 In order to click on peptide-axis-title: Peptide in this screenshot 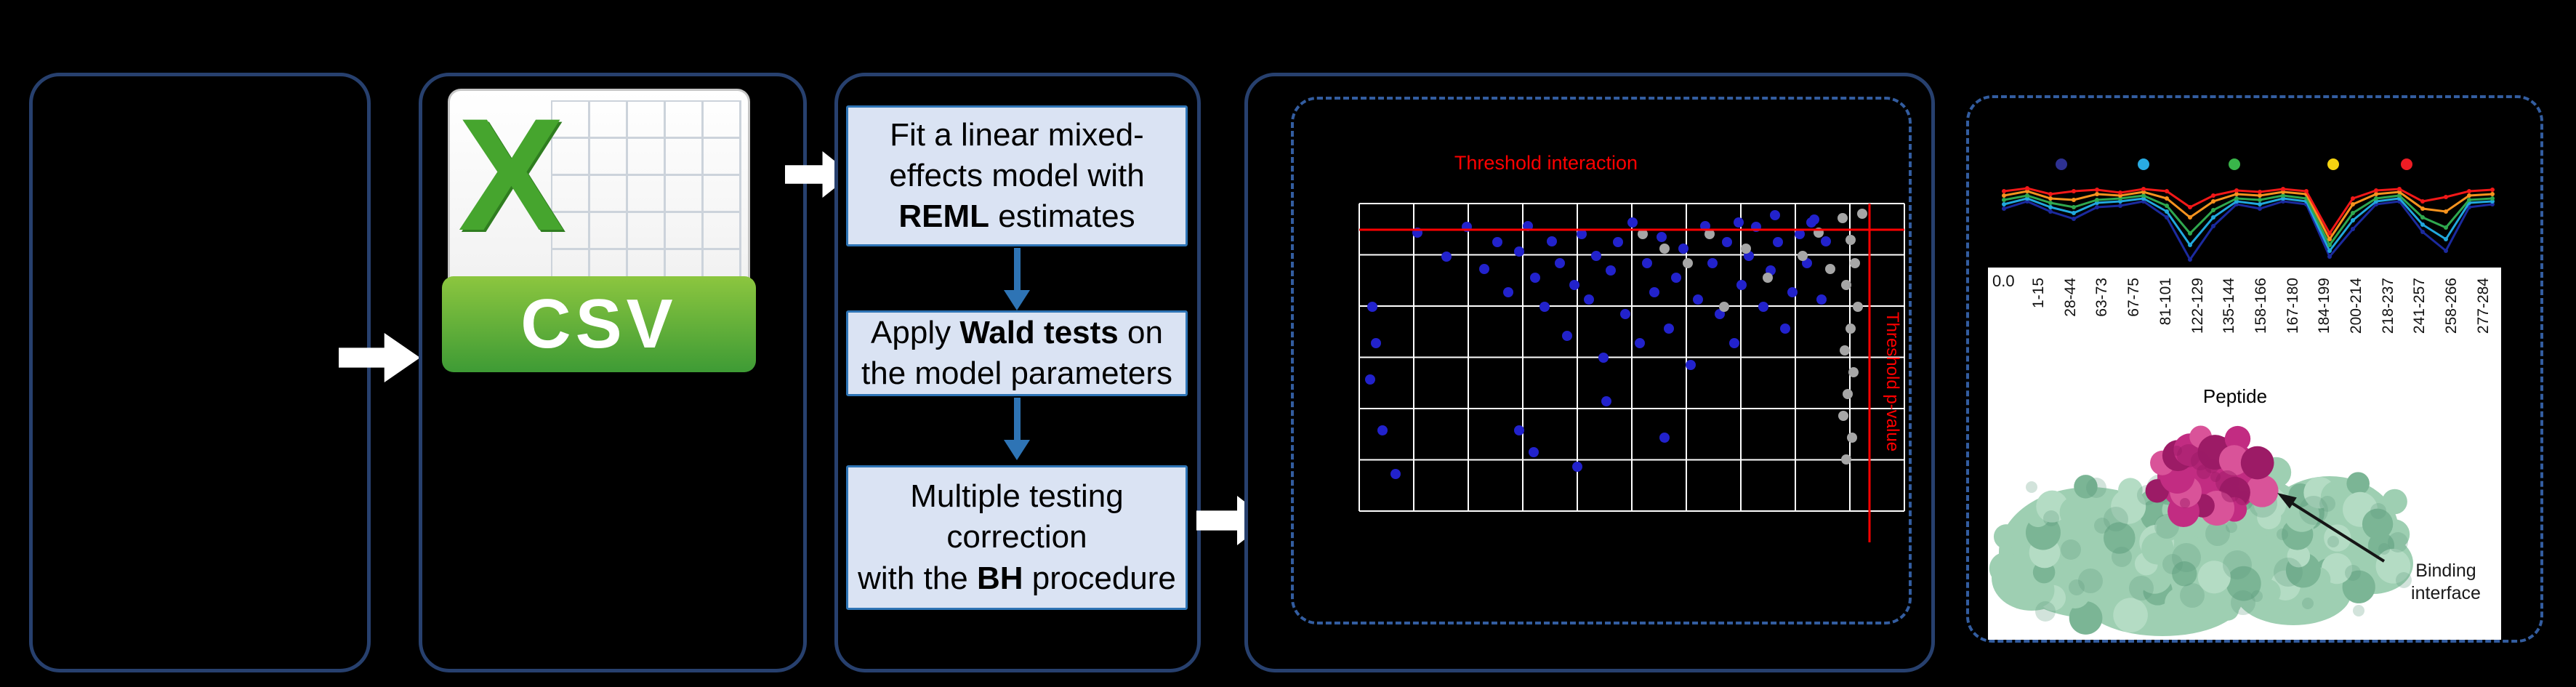, I will do `click(2235, 396)`.